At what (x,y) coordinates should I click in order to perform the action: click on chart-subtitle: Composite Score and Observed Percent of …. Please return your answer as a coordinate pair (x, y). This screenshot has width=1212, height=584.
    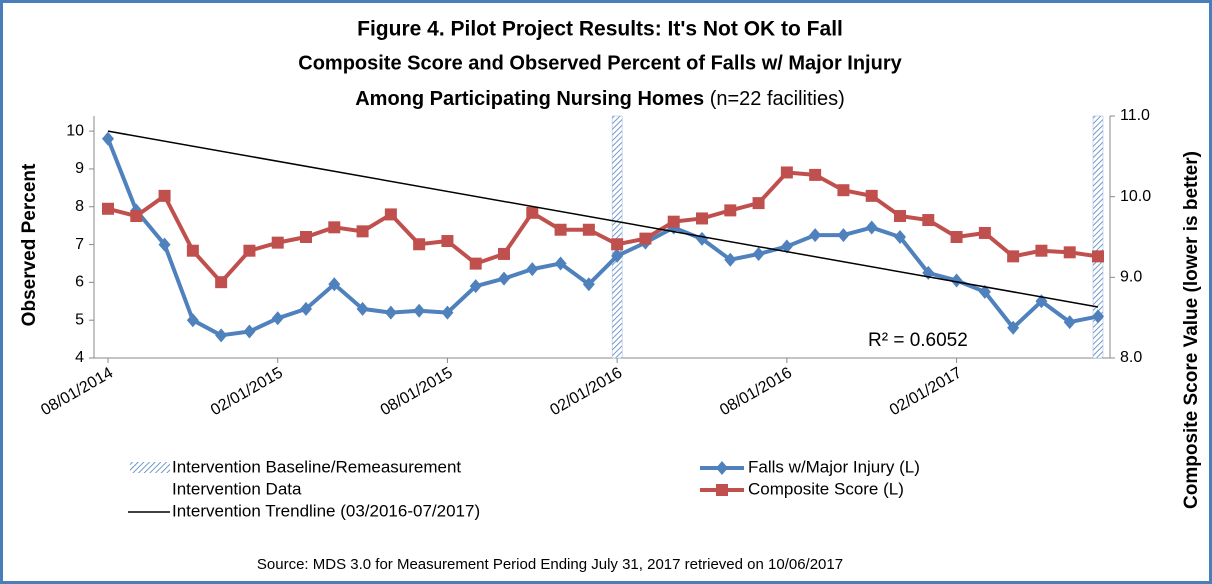
    Looking at the image, I should click on (600, 63).